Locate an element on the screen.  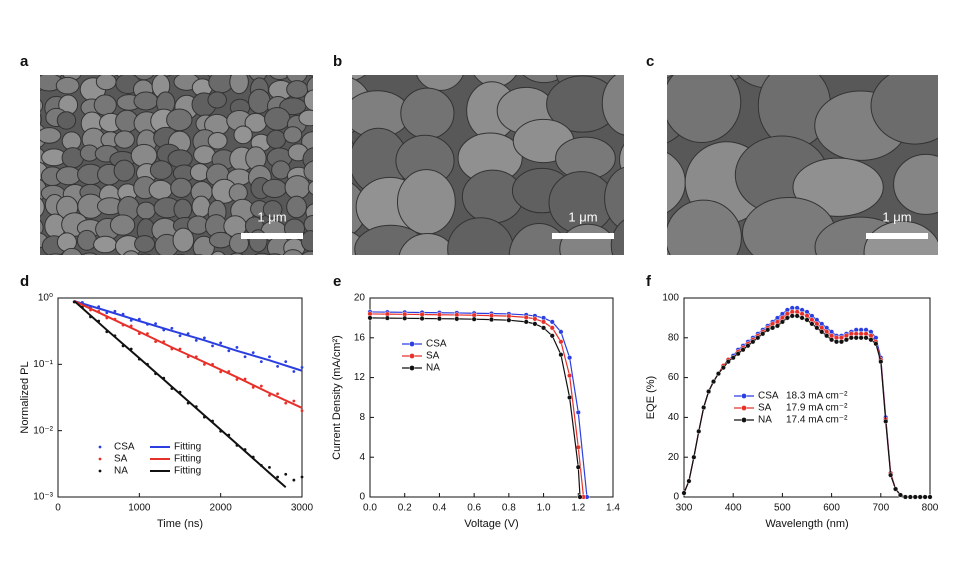
scale-bar is located at coordinates (272, 236).